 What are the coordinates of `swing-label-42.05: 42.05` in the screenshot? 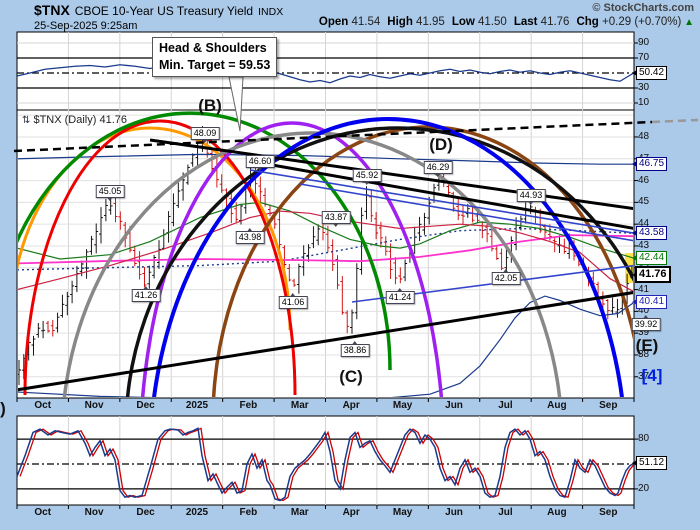 It's located at (506, 277).